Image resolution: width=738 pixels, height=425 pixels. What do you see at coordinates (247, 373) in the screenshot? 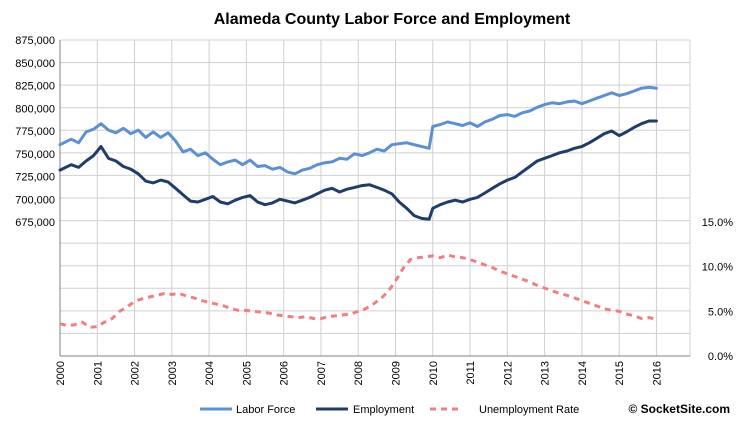
I see `x-tick-label: 2005` at bounding box center [247, 373].